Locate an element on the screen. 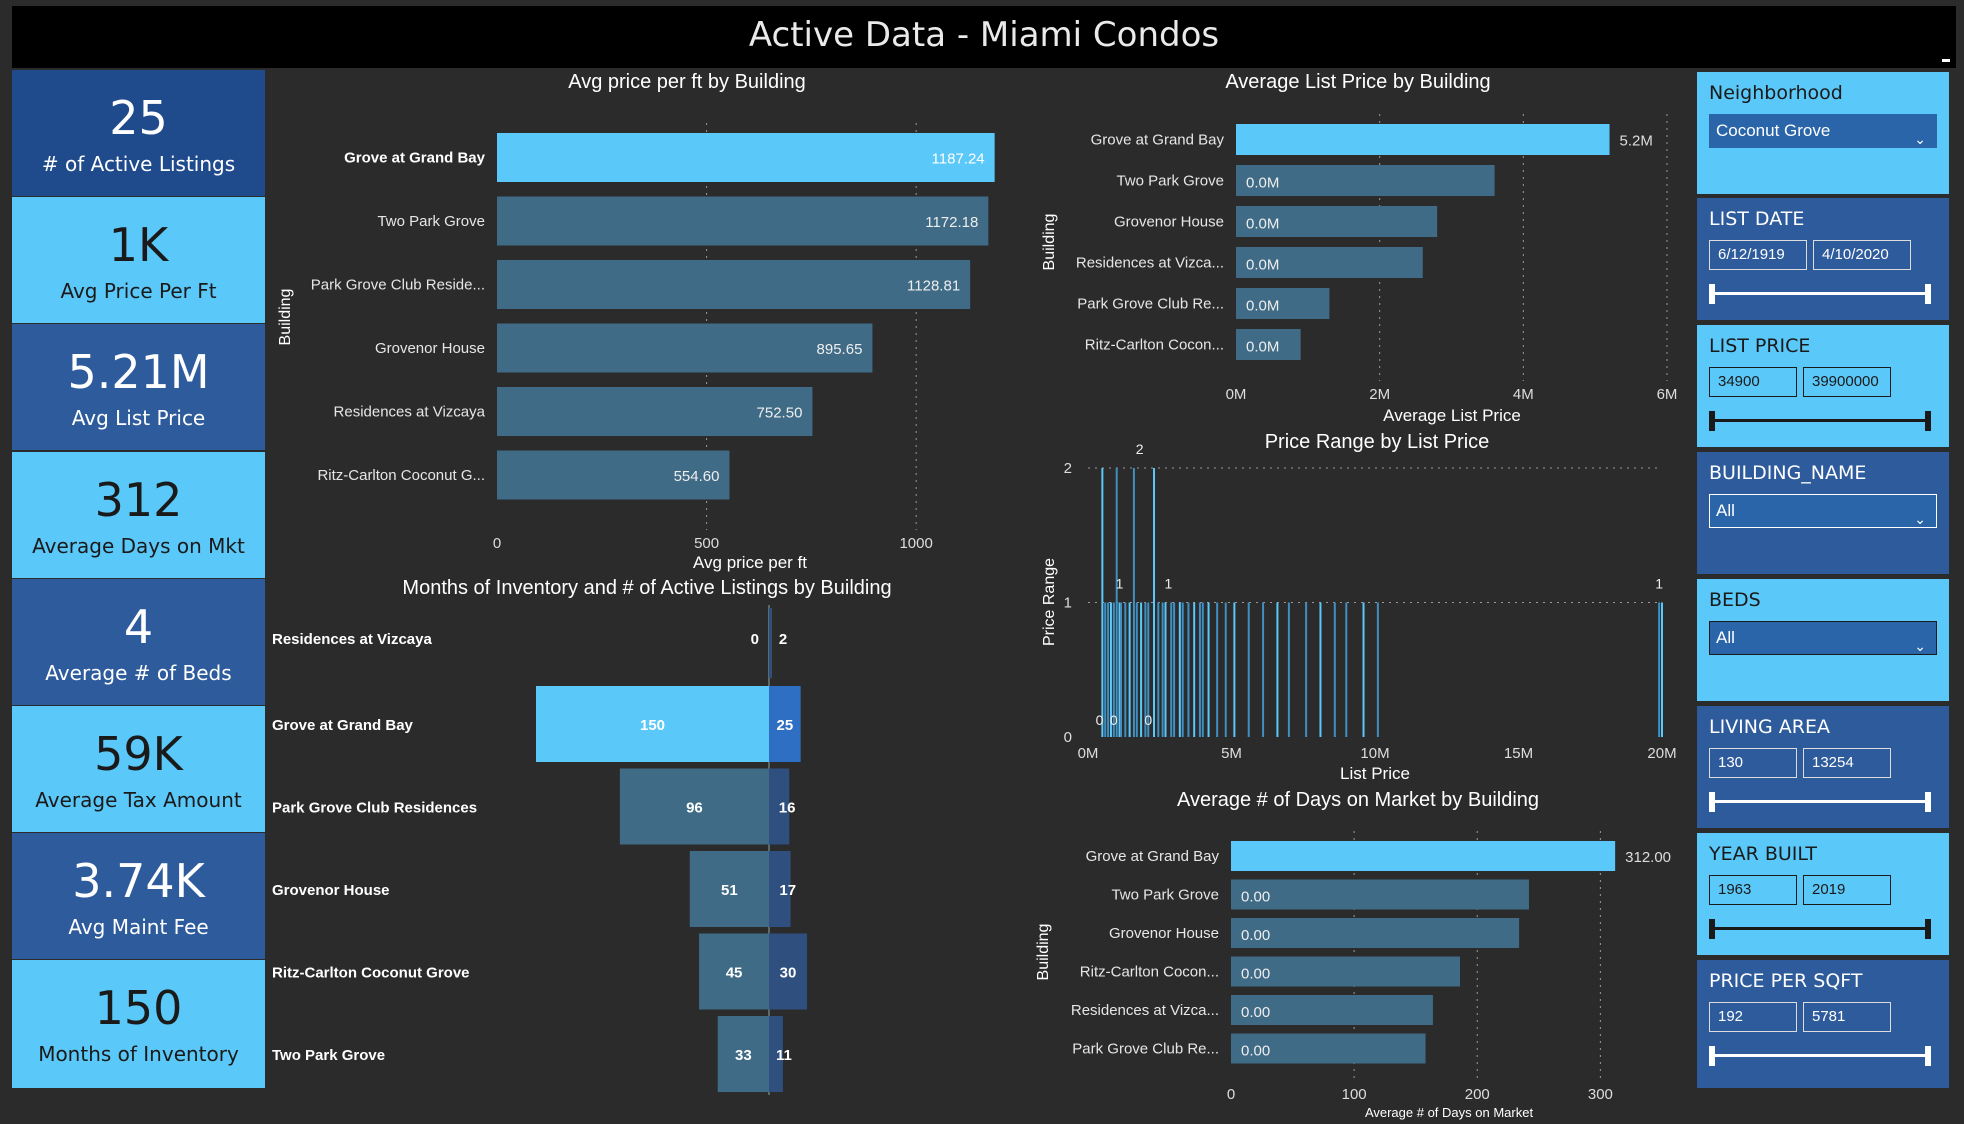 The image size is (1964, 1124). living-area-slider is located at coordinates (1820, 802).